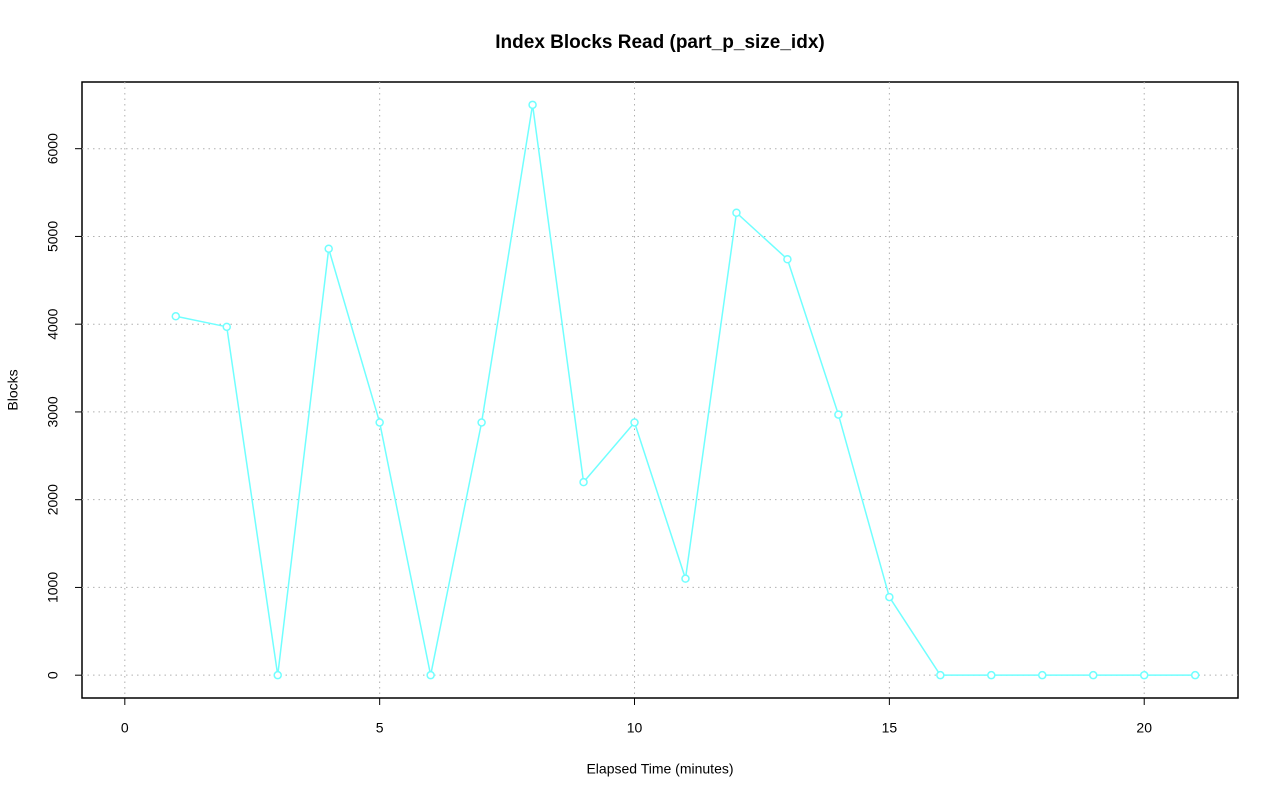 The width and height of the screenshot is (1280, 801). What do you see at coordinates (53, 148) in the screenshot?
I see `y-tick-label: 6000` at bounding box center [53, 148].